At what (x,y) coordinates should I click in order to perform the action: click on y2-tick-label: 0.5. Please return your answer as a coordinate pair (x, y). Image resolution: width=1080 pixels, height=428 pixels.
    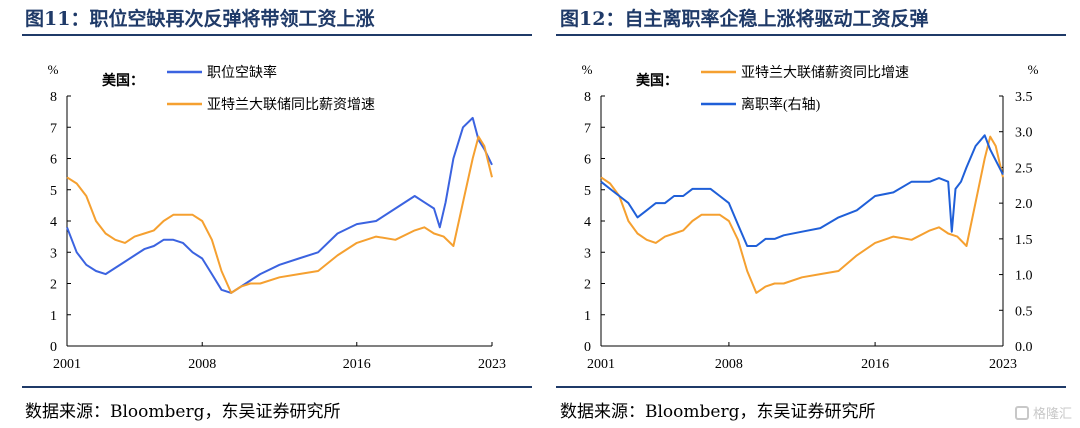
    Looking at the image, I should click on (1024, 311).